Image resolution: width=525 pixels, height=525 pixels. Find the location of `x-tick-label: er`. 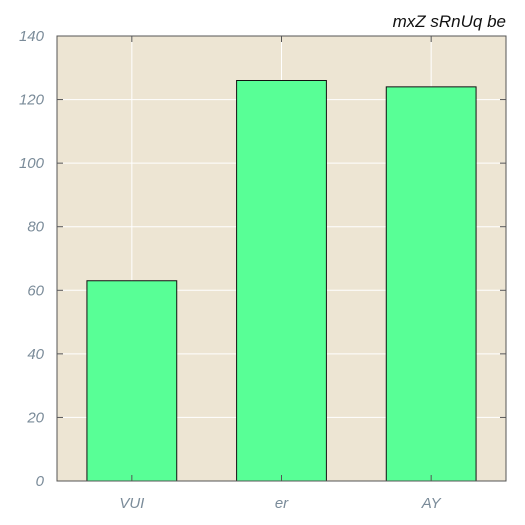

x-tick-label: er is located at coordinates (282, 503).